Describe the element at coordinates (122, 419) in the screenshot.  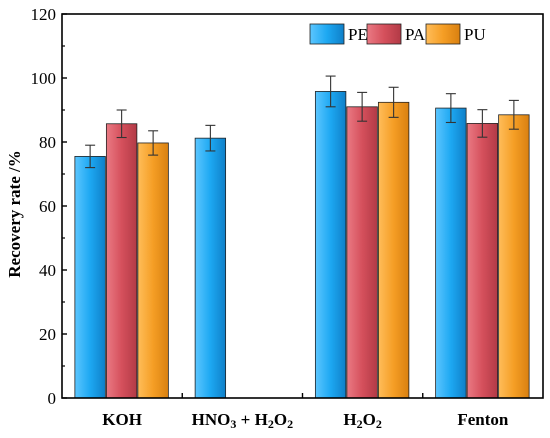
I see `x-category-label: KOH` at that location.